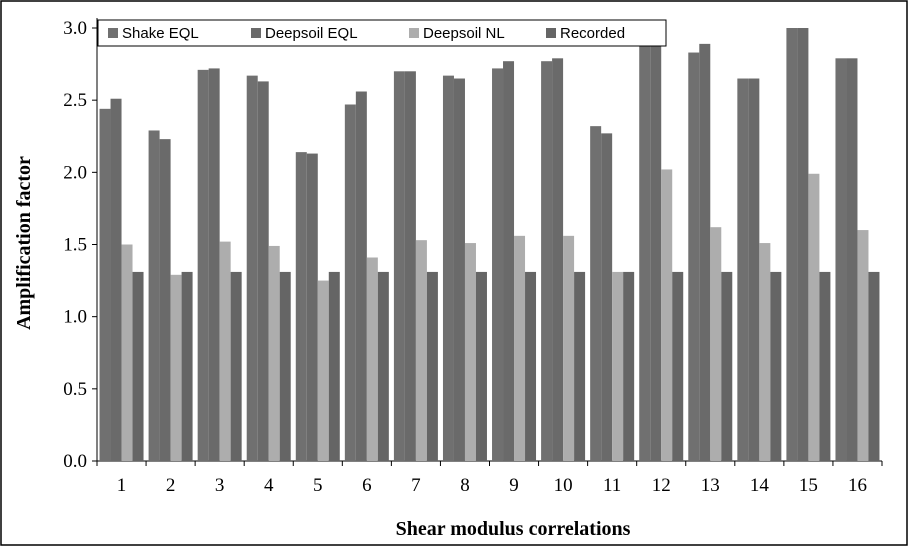 The image size is (909, 551). I want to click on x-tick-label: 6, so click(367, 485).